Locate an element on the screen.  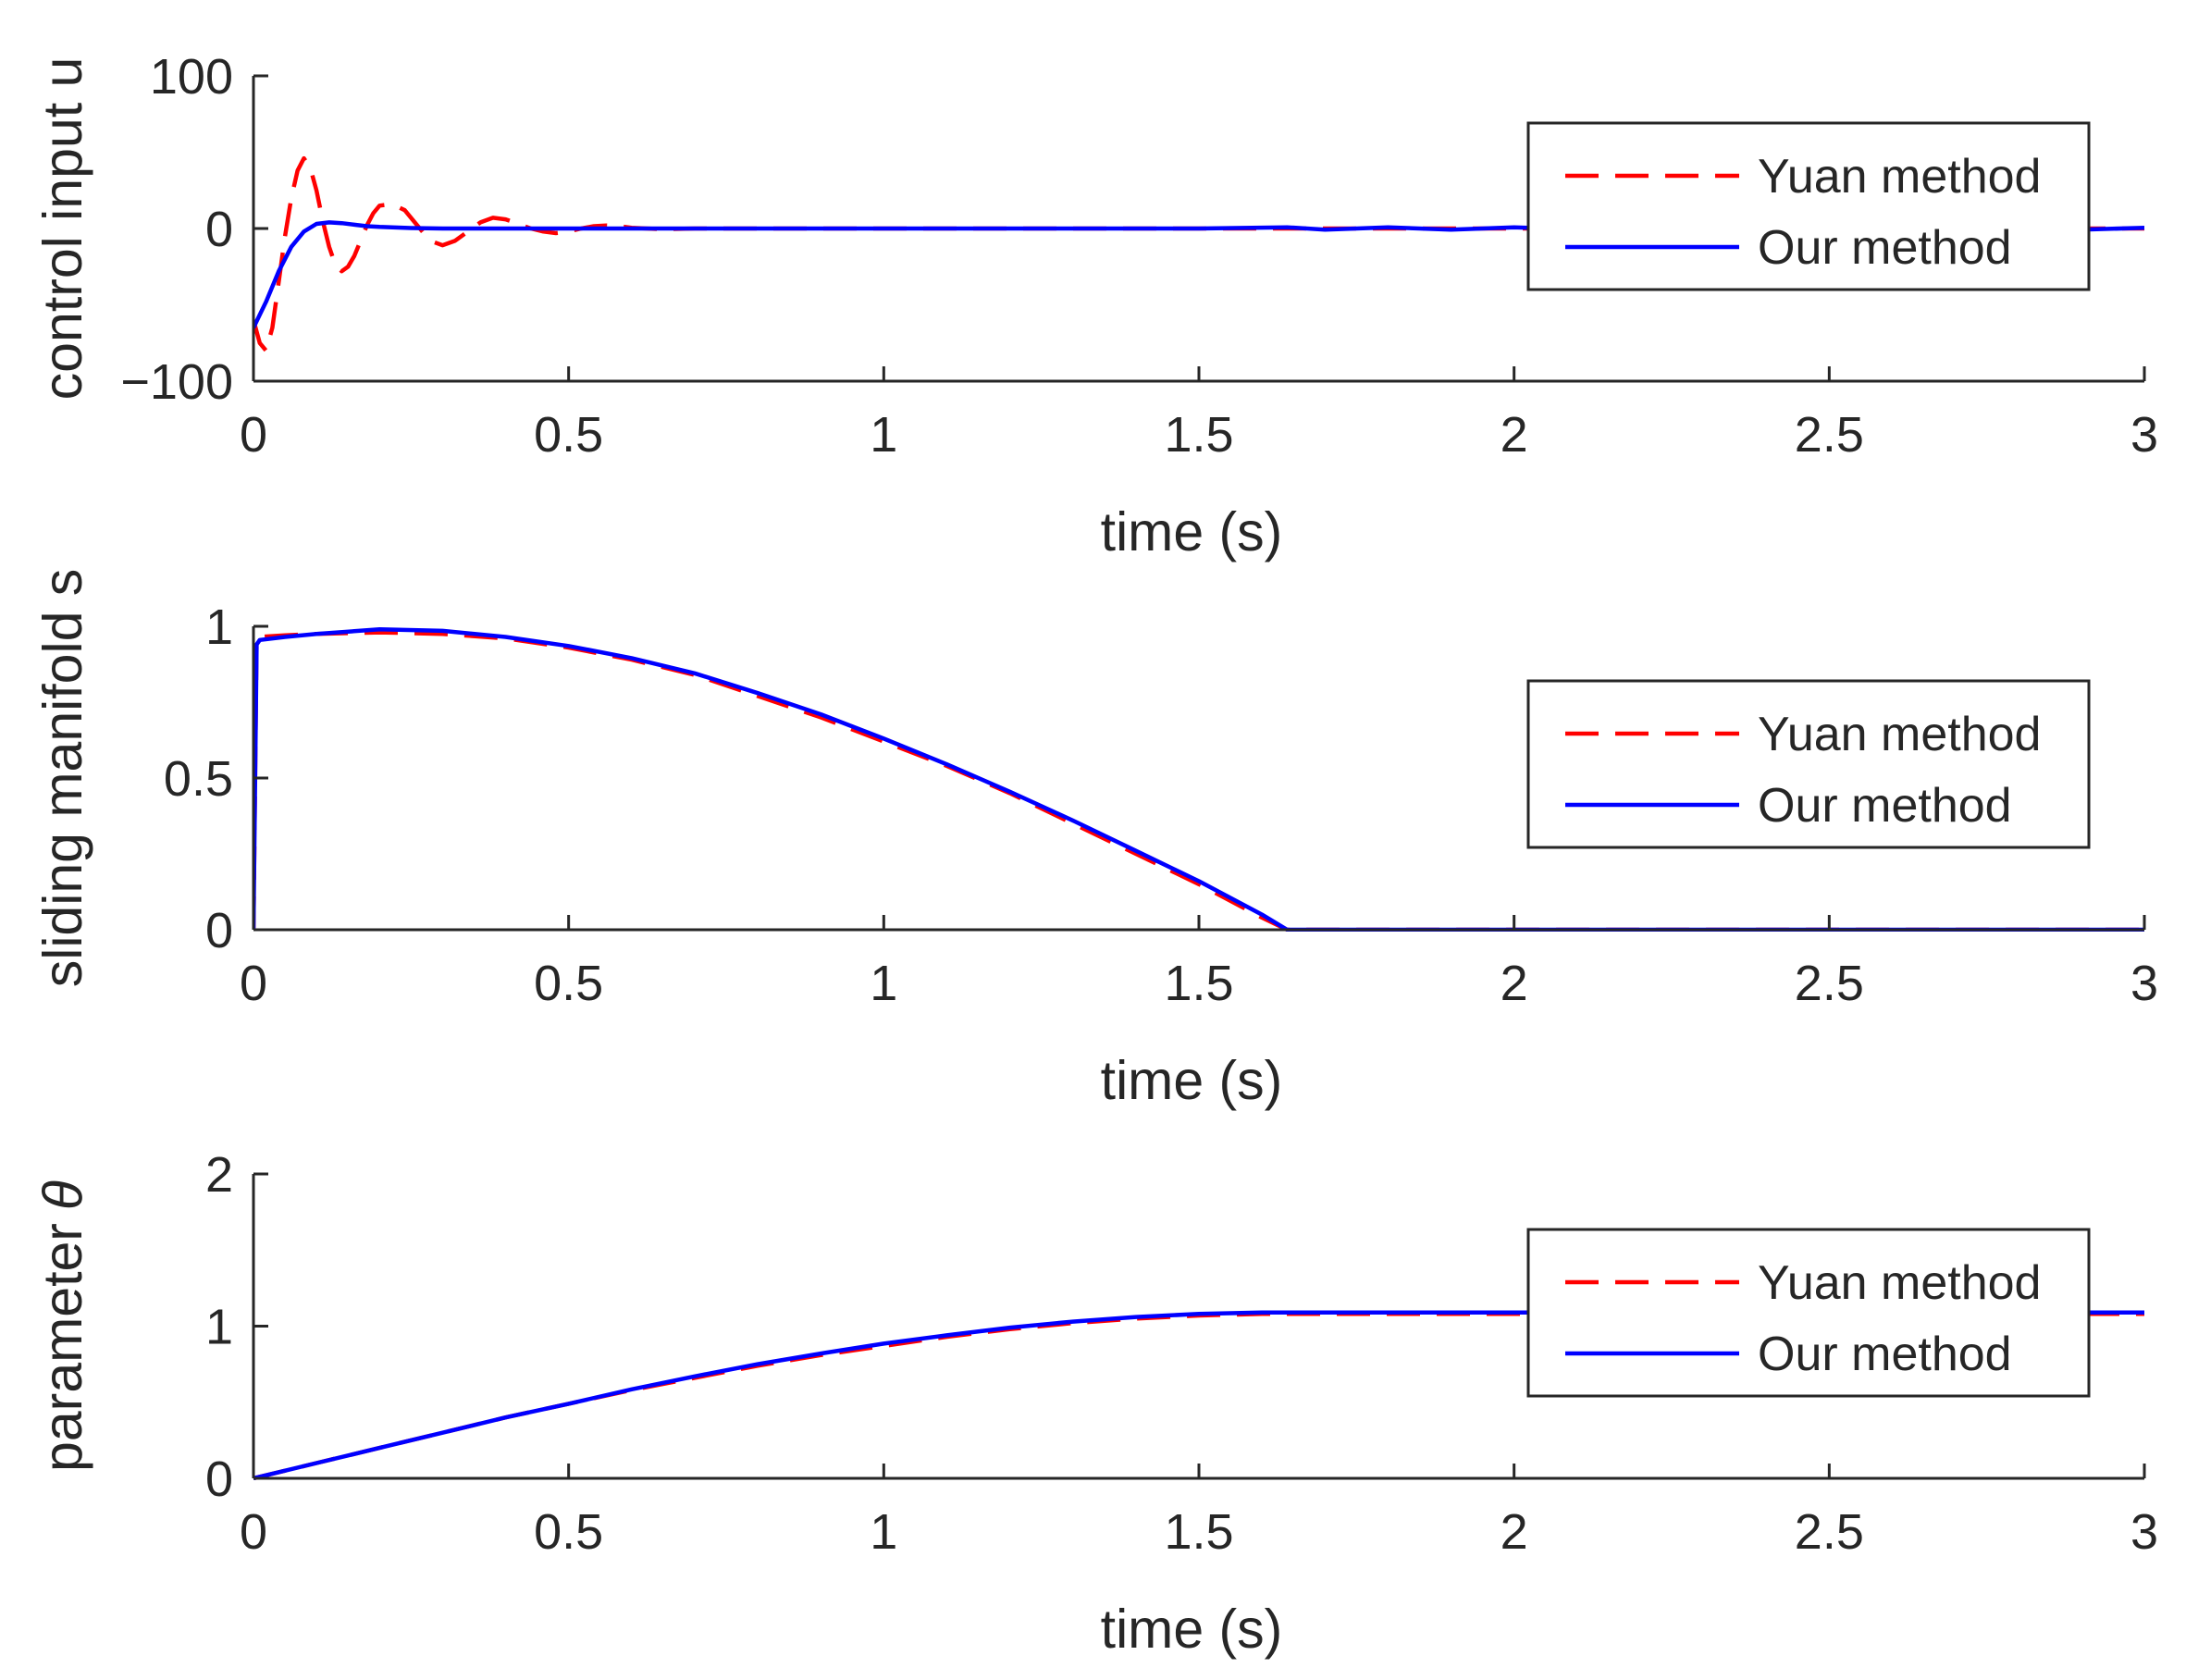
y-axis-label-symbol: θ is located at coordinates (62, 1195).